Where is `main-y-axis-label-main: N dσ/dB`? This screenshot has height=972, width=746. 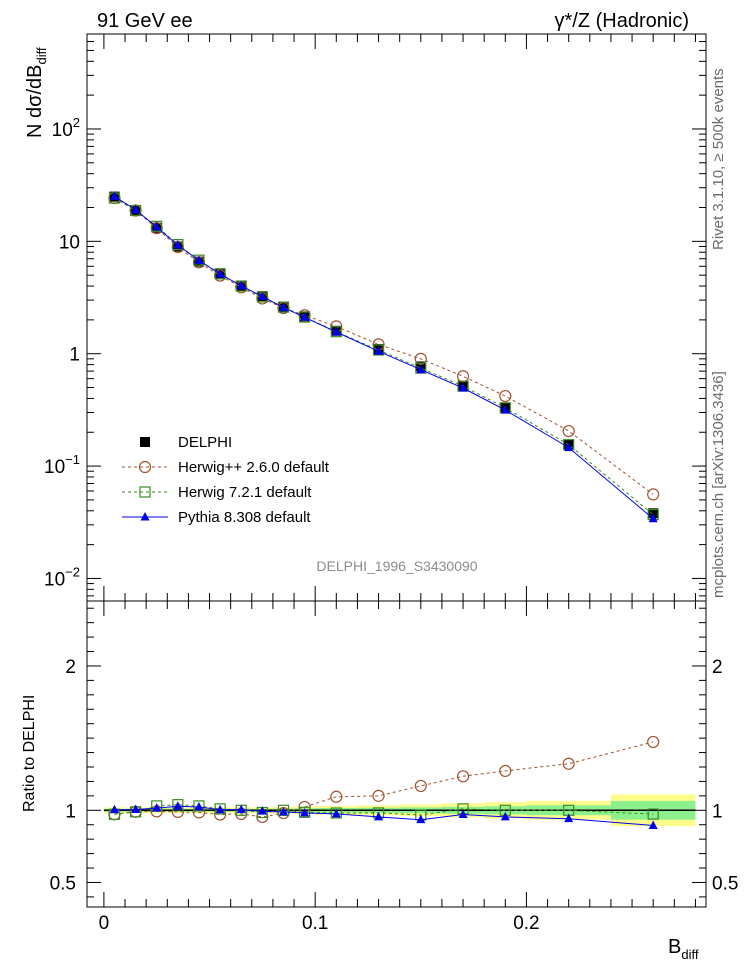 main-y-axis-label-main: N dσ/dB is located at coordinates (35, 102).